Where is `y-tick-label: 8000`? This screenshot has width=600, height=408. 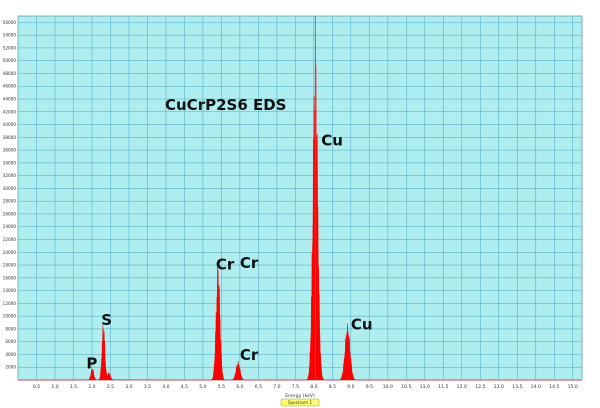 y-tick-label: 8000 is located at coordinates (10, 328).